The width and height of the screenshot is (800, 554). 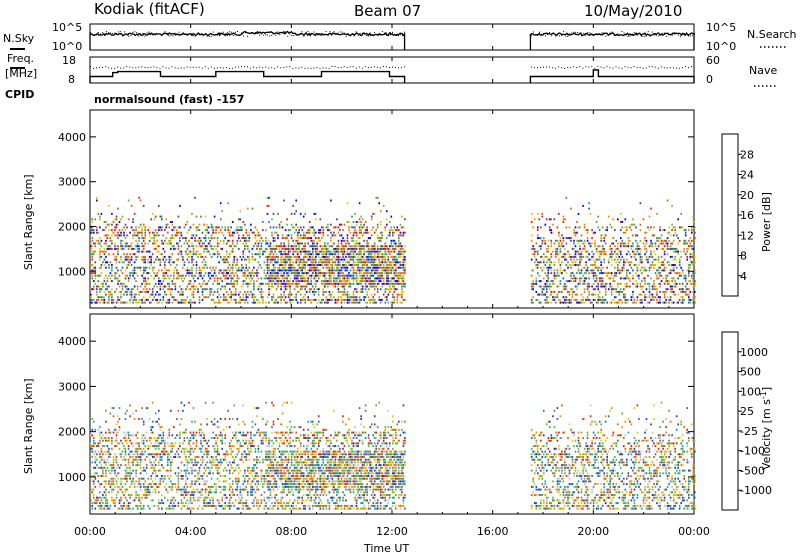 I want to click on power-data, so click(x=393, y=250).